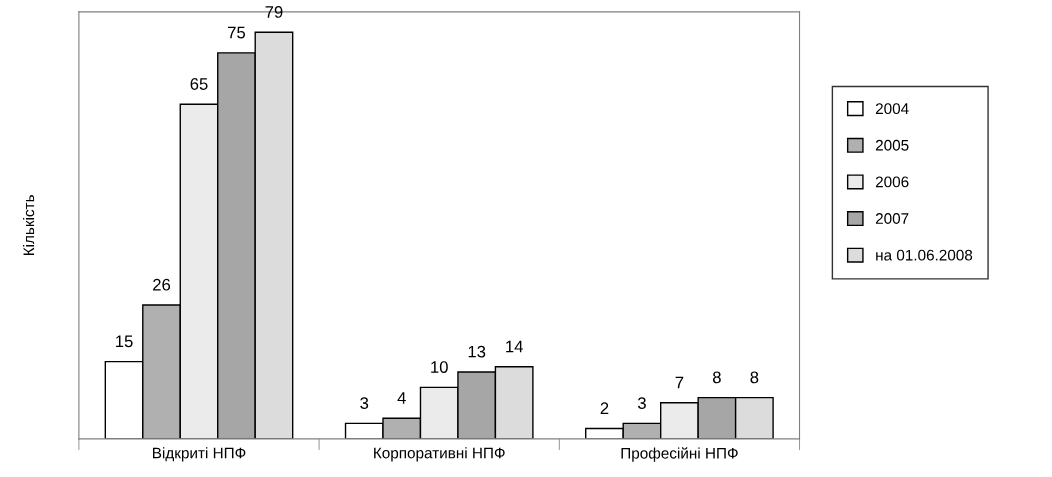 This screenshot has width=1052, height=477. I want to click on y-axis-title: Кількість, so click(28, 225).